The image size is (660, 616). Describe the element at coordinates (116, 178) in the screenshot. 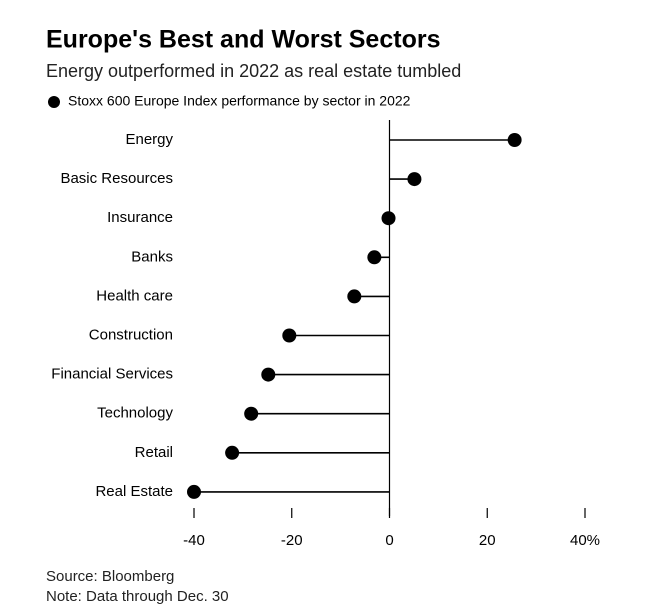

I see `category-label: Basic Resources` at that location.